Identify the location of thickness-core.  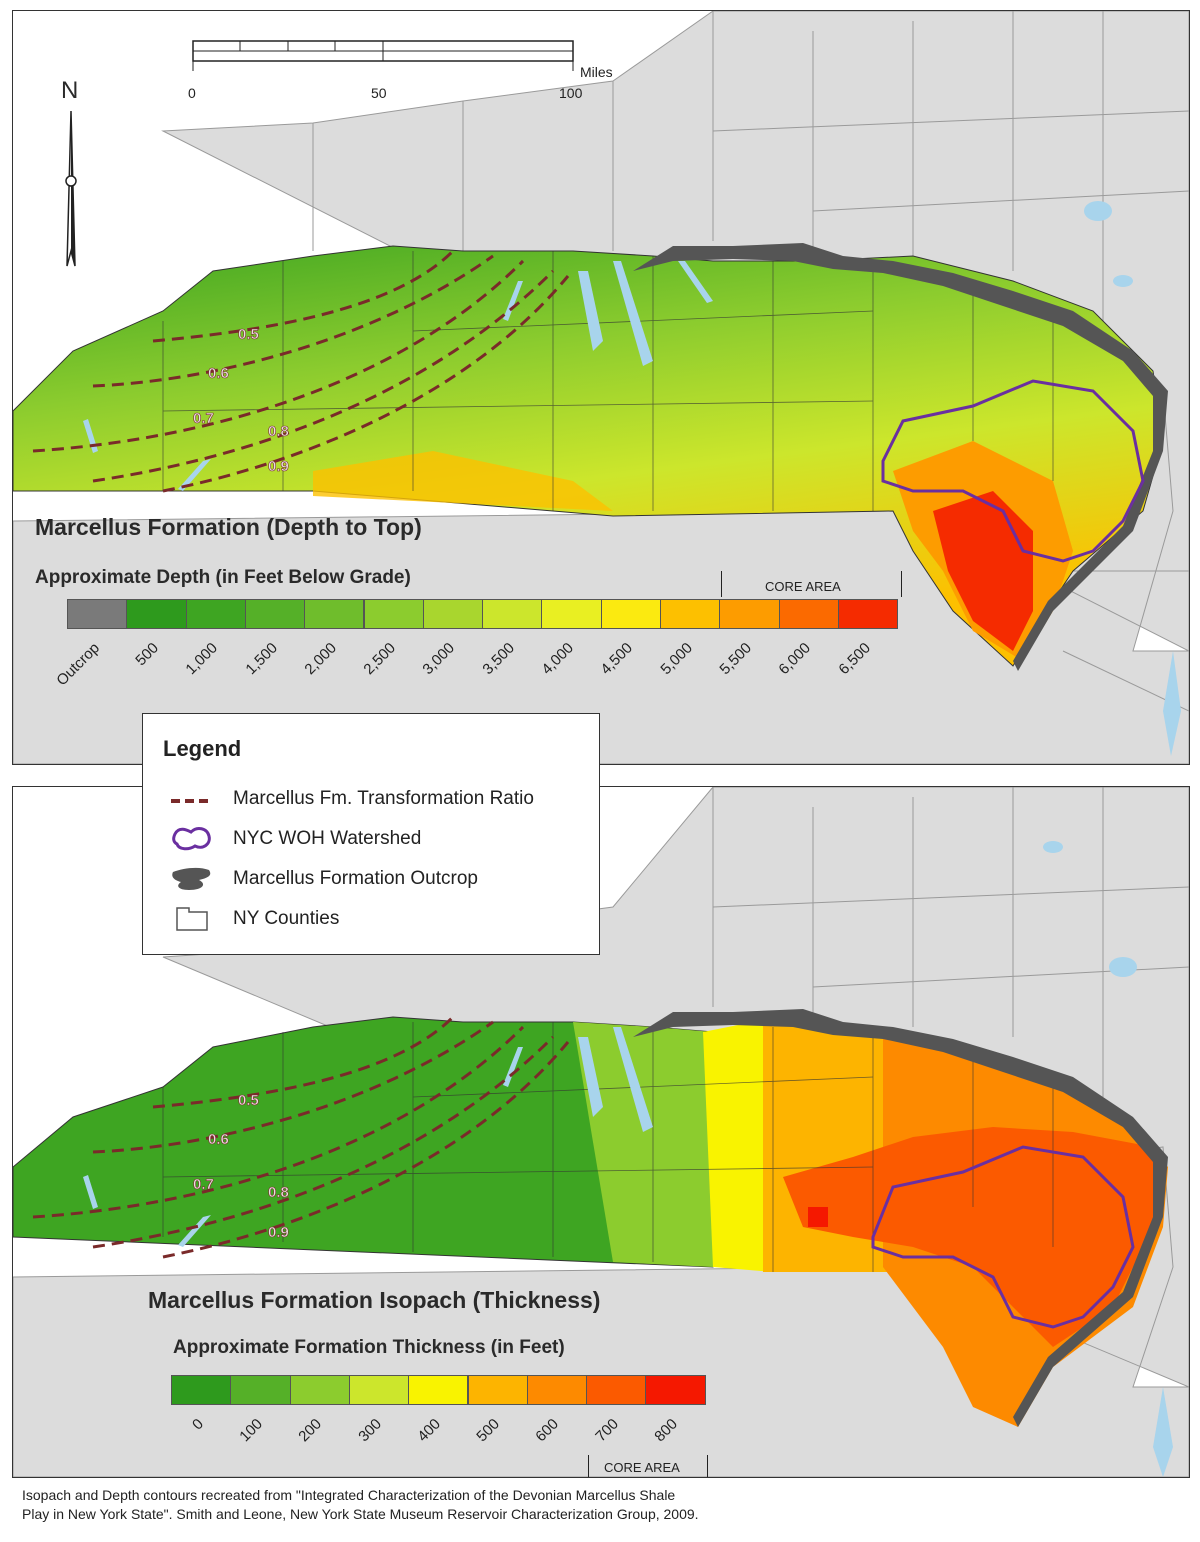
(968, 1237).